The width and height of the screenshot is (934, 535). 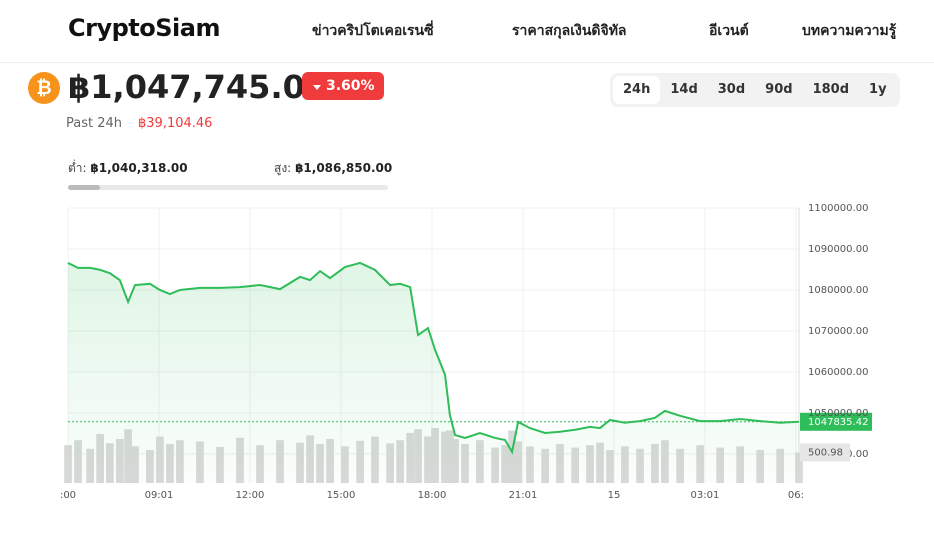 What do you see at coordinates (139, 168) in the screenshot?
I see `low-value: ฿1,040,318.00` at bounding box center [139, 168].